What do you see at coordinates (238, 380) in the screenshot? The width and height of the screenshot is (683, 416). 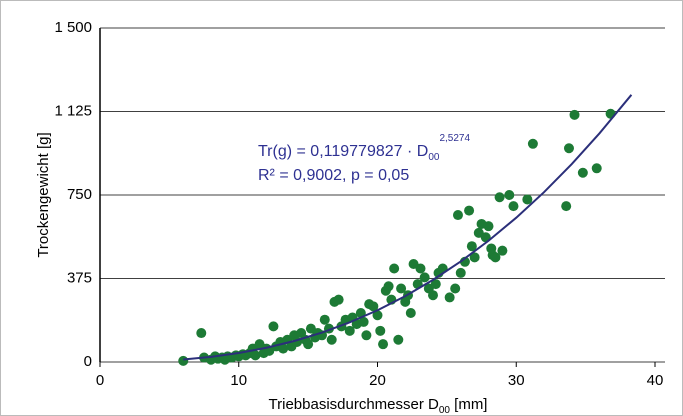 I see `x-tick-label: 10` at bounding box center [238, 380].